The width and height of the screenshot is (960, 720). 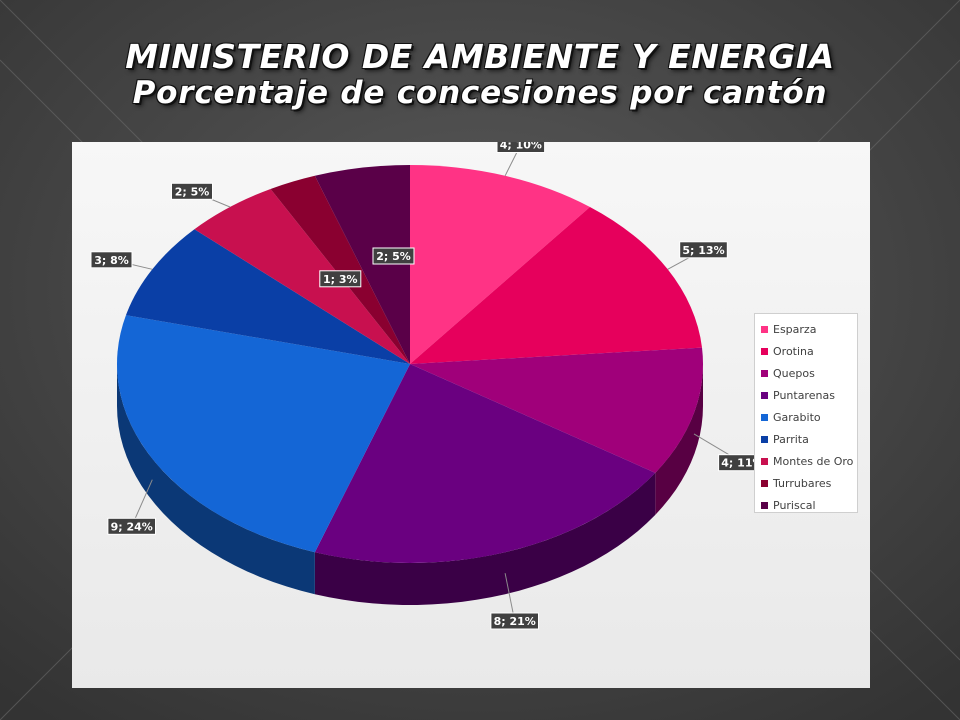 I want to click on pie-slice-puntarenas, so click(x=485, y=464).